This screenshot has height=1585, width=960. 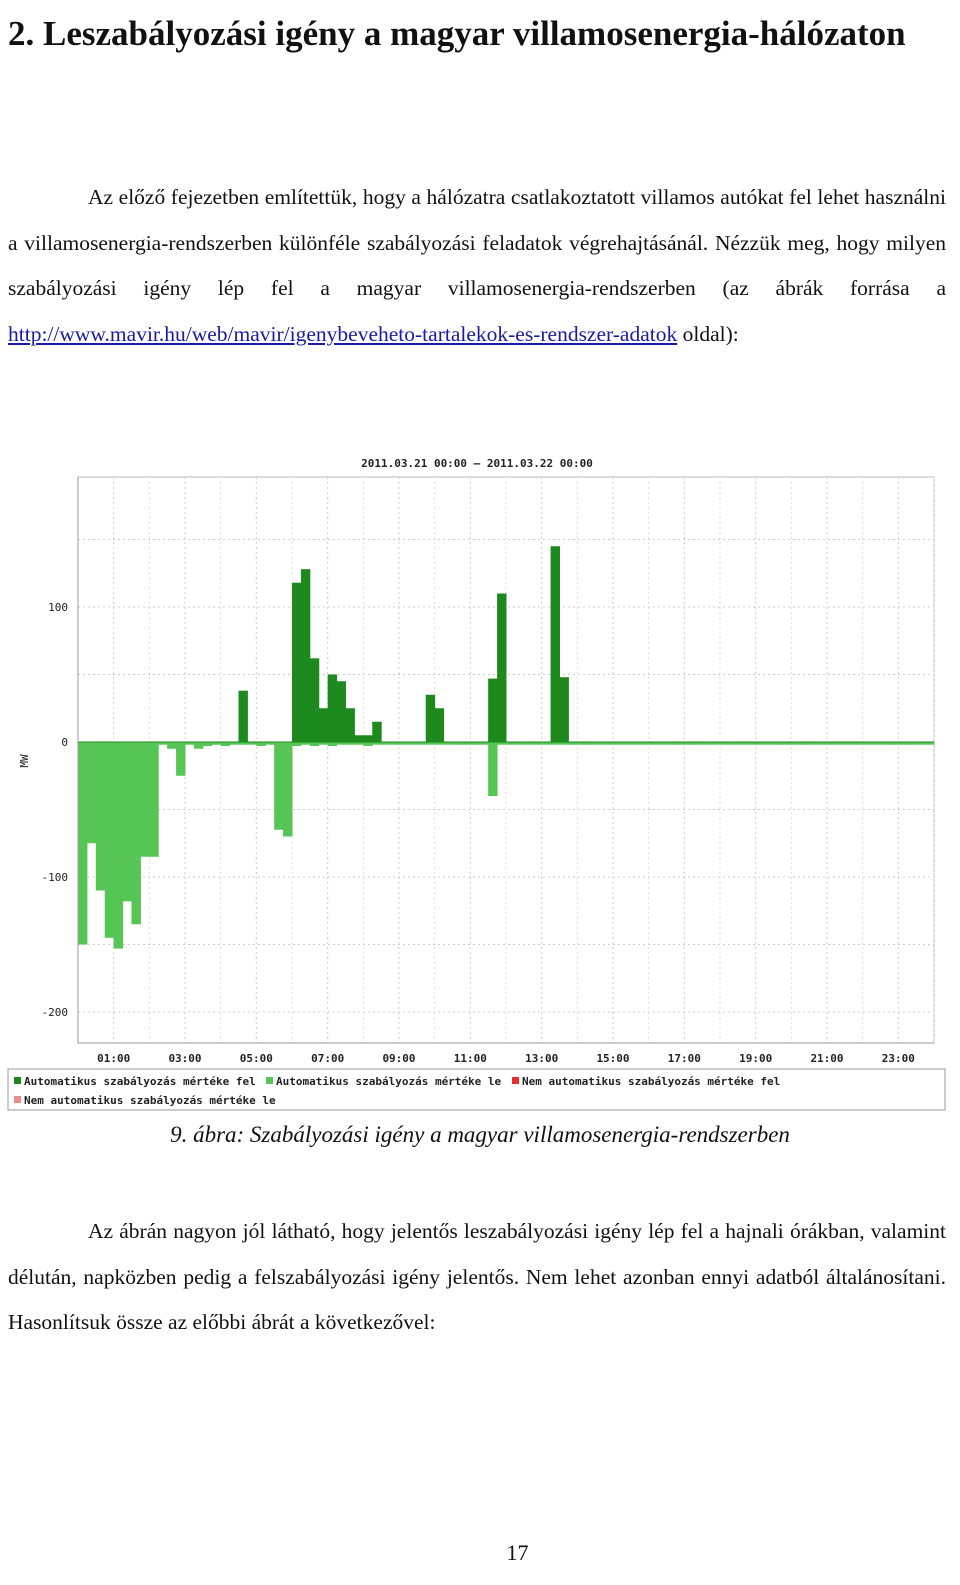 What do you see at coordinates (517, 1552) in the screenshot?
I see `page-number: 17` at bounding box center [517, 1552].